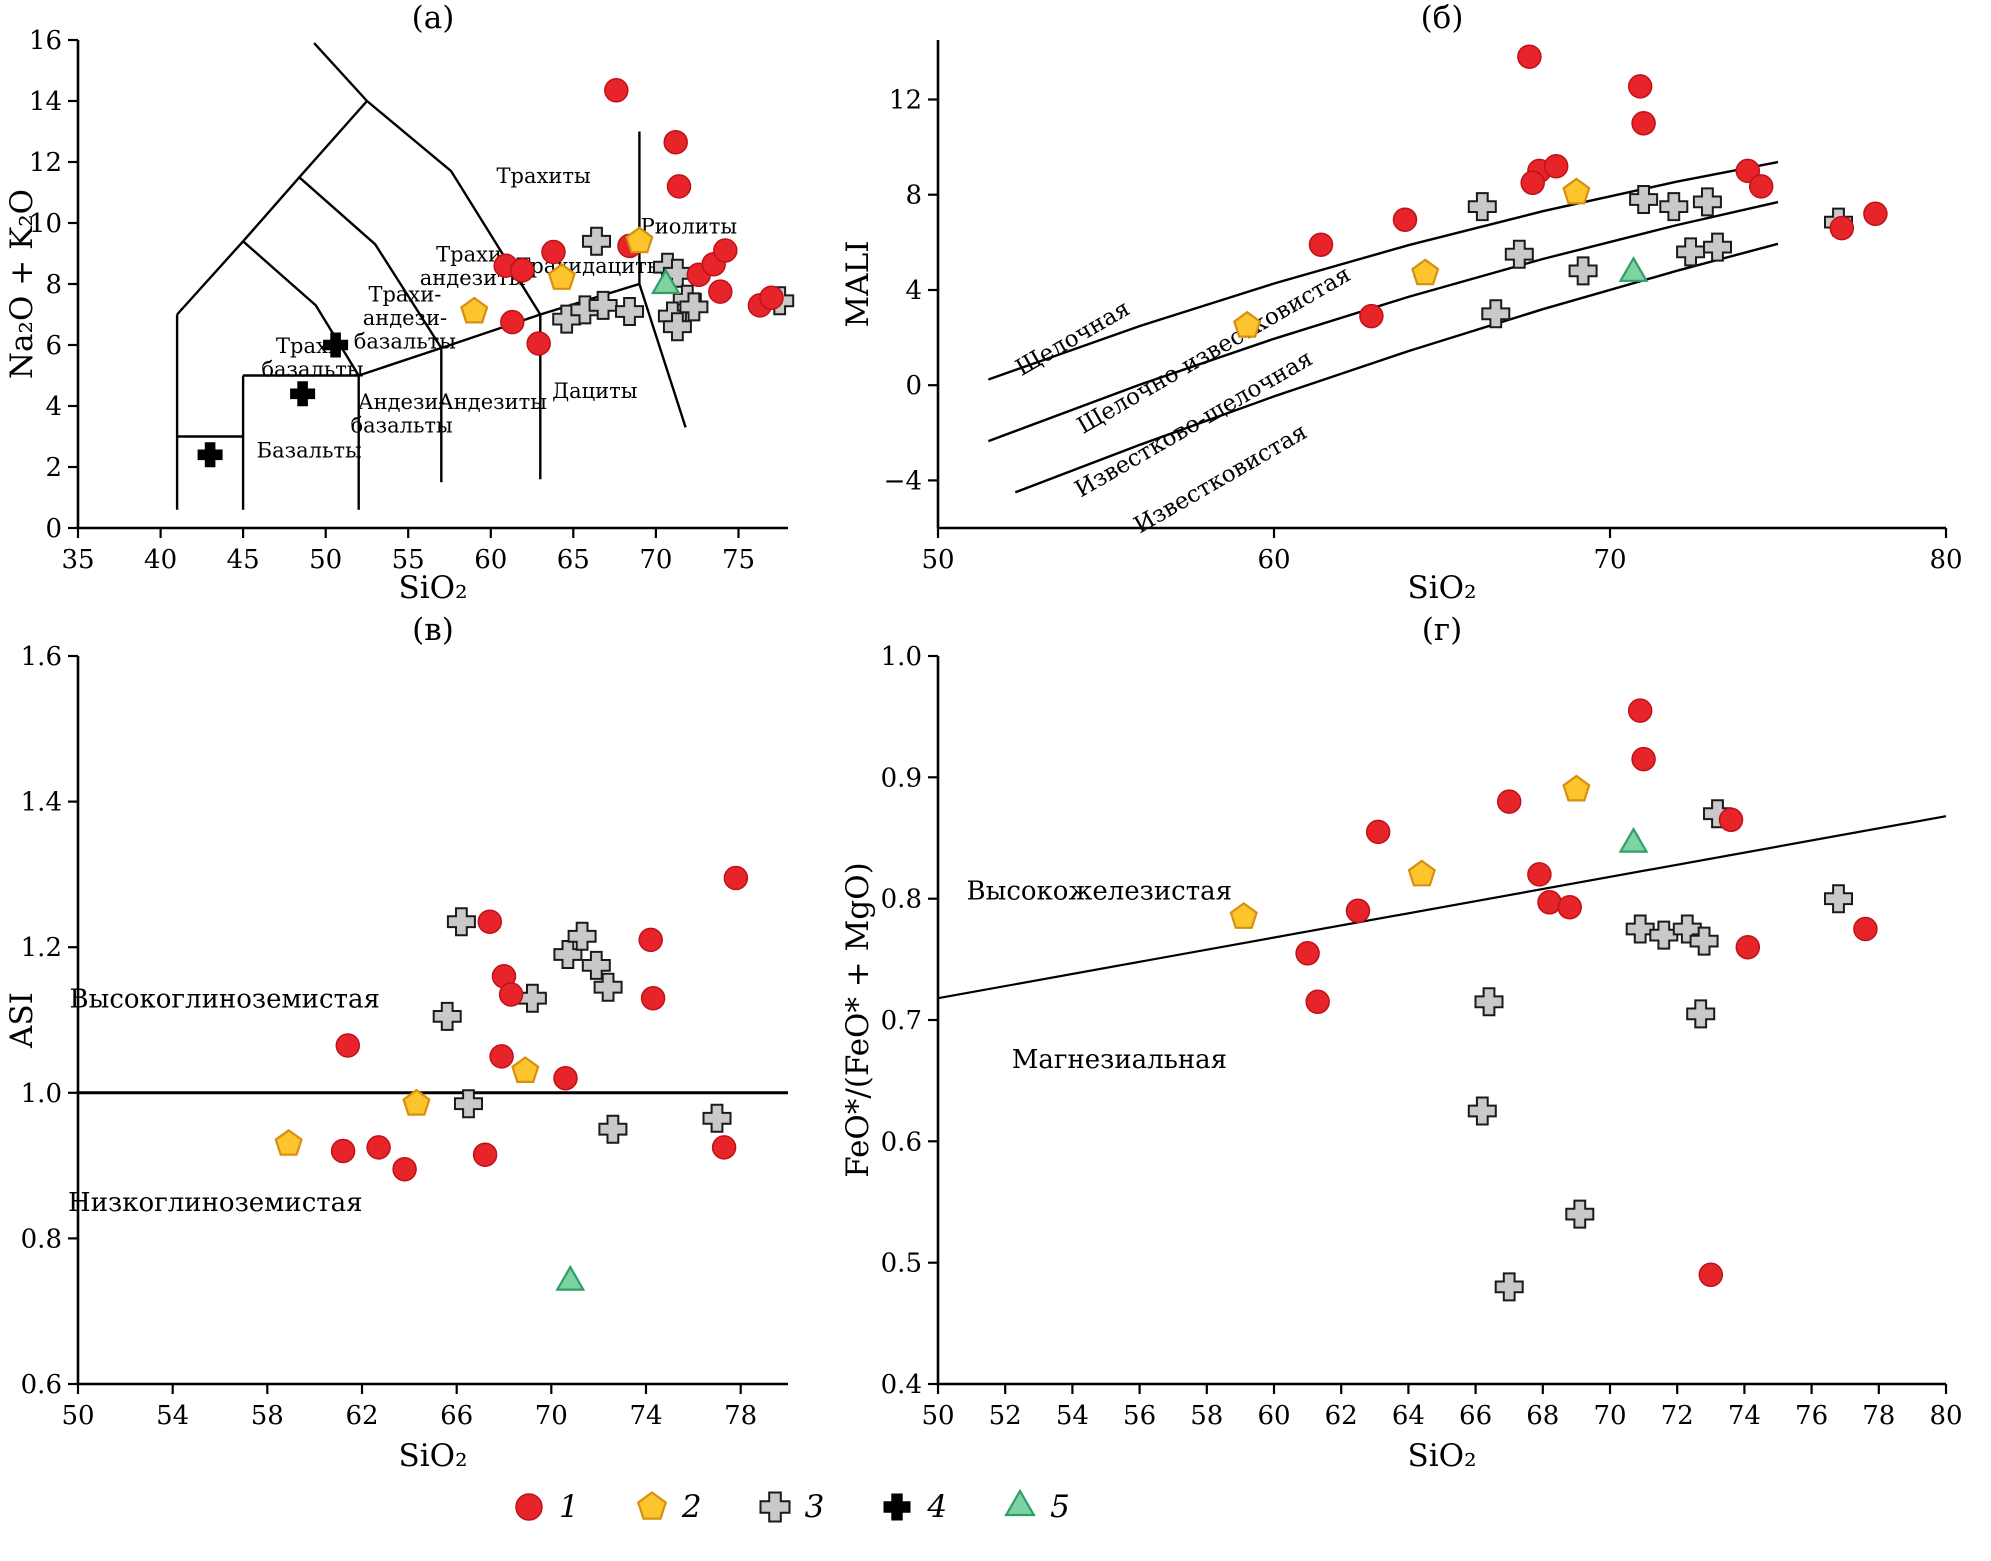 The image size is (1991, 1561). Describe the element at coordinates (905, 101) in the screenshot. I see `y-tick-label: 12` at that location.